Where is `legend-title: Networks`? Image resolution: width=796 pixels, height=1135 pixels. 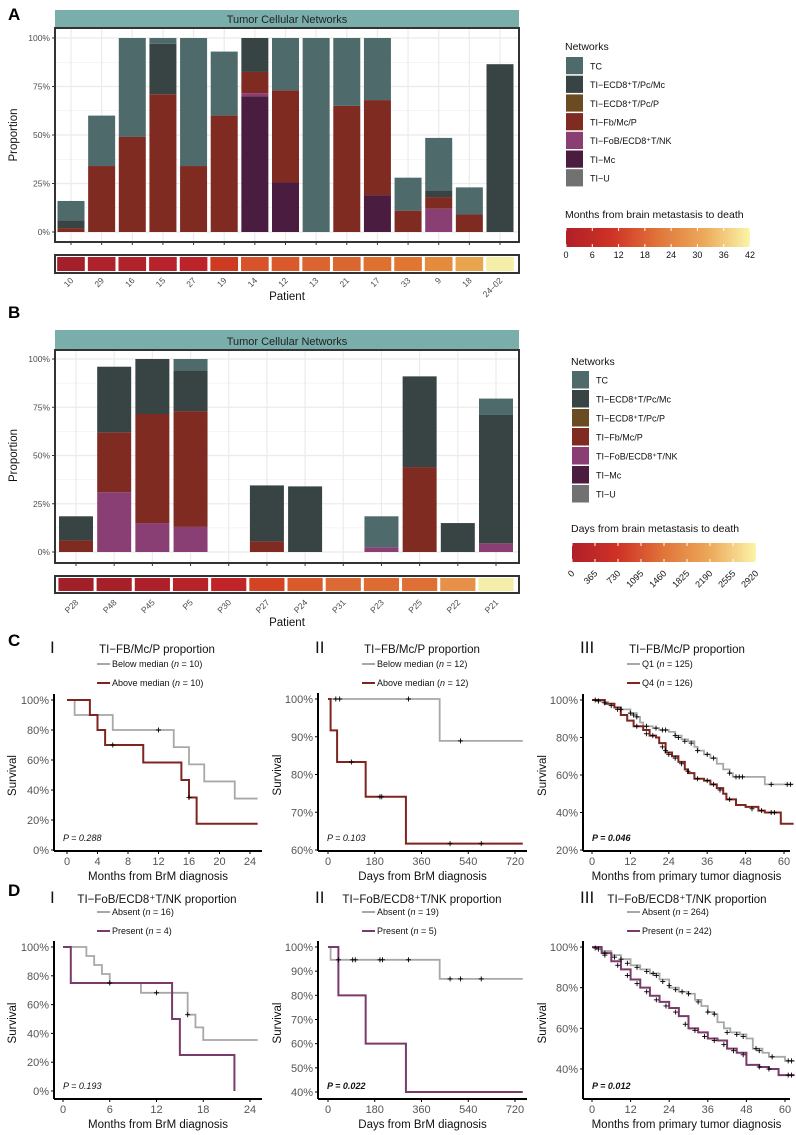 legend-title: Networks is located at coordinates (587, 47).